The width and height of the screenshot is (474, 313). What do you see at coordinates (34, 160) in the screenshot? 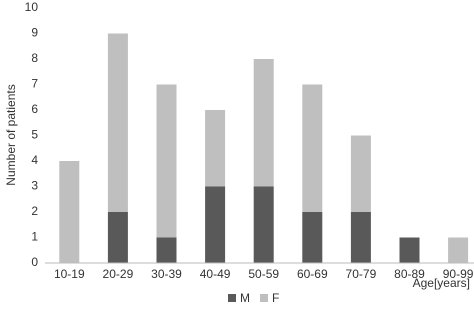
I see `y-tick-label: 4` at bounding box center [34, 160].